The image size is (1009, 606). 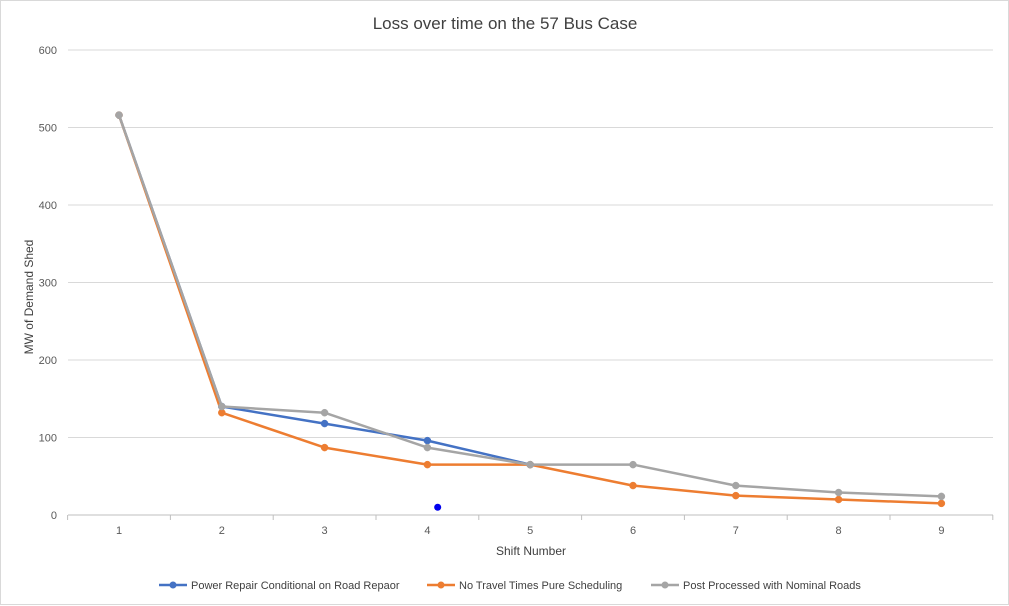 I want to click on y-tick-label: 0, so click(x=54, y=516).